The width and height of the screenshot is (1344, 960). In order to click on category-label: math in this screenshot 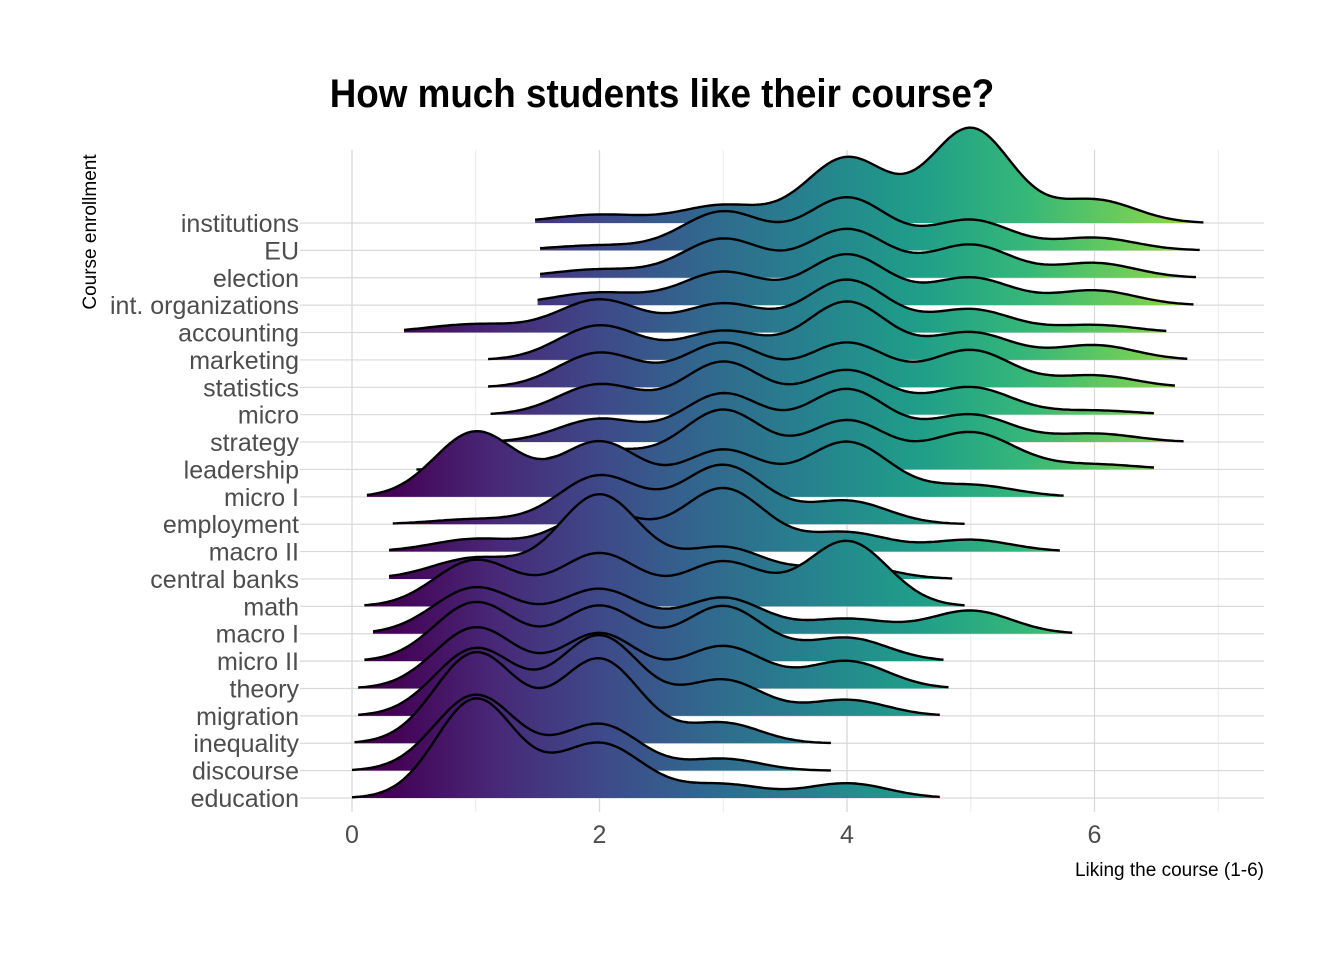, I will do `click(271, 607)`.